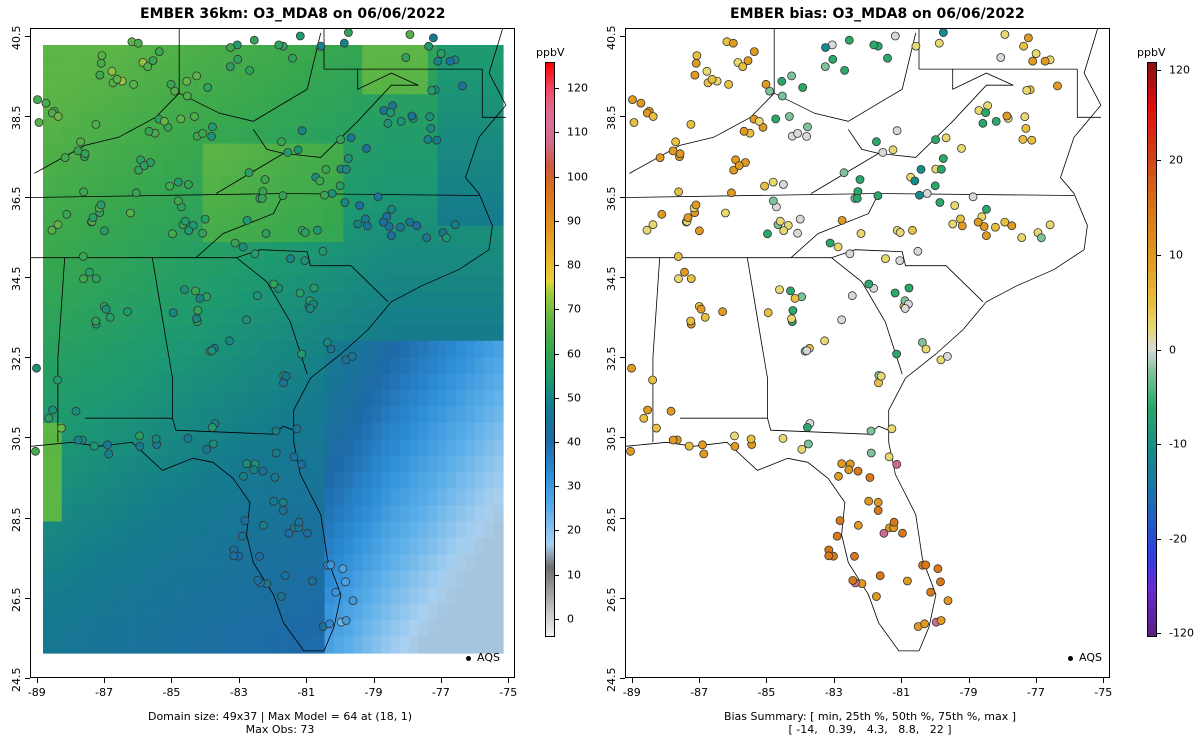 This screenshot has height=750, width=1200. Describe the element at coordinates (1176, 255) in the screenshot. I see `colorbar-tick-label: 10` at that location.